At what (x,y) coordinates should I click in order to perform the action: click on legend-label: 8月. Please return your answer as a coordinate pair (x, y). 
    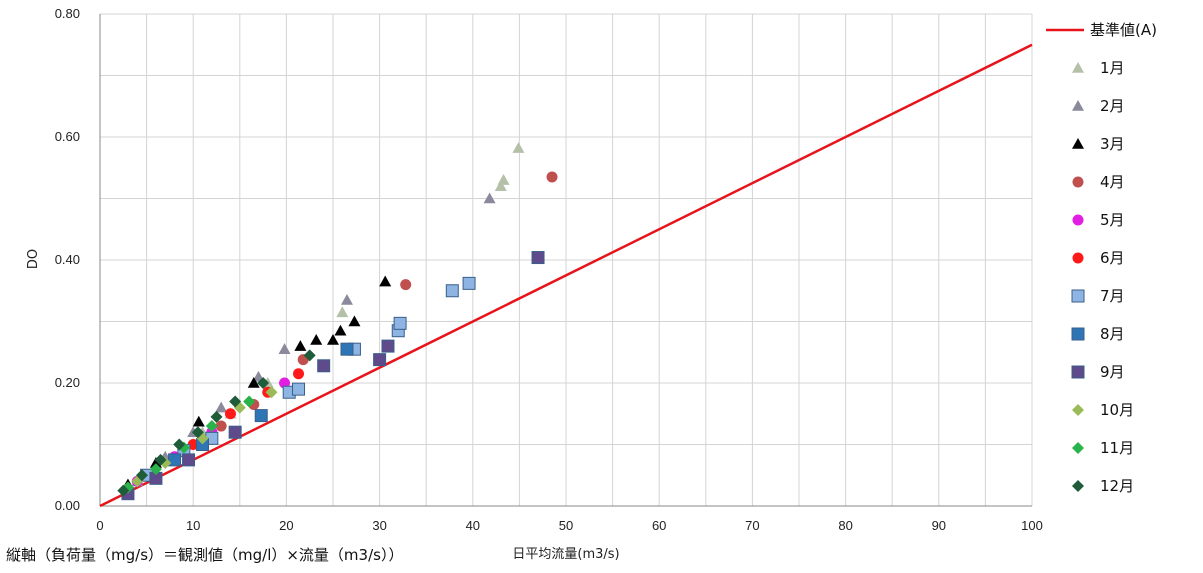
    Looking at the image, I should click on (1112, 334).